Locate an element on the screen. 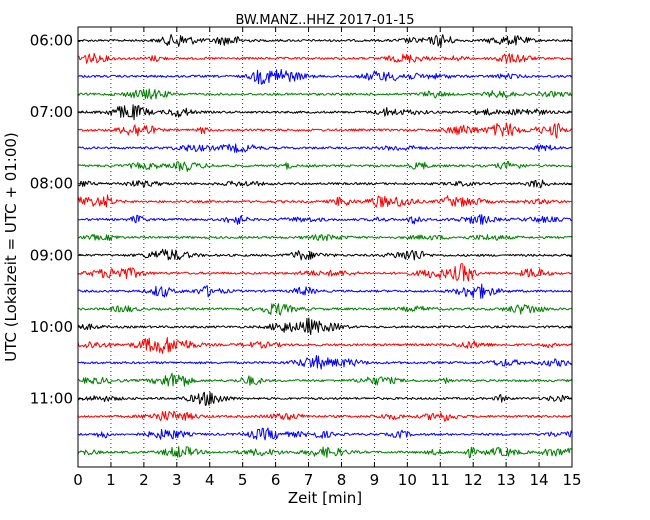 The height and width of the screenshot is (520, 650). x-tick-label: 7 is located at coordinates (309, 480).